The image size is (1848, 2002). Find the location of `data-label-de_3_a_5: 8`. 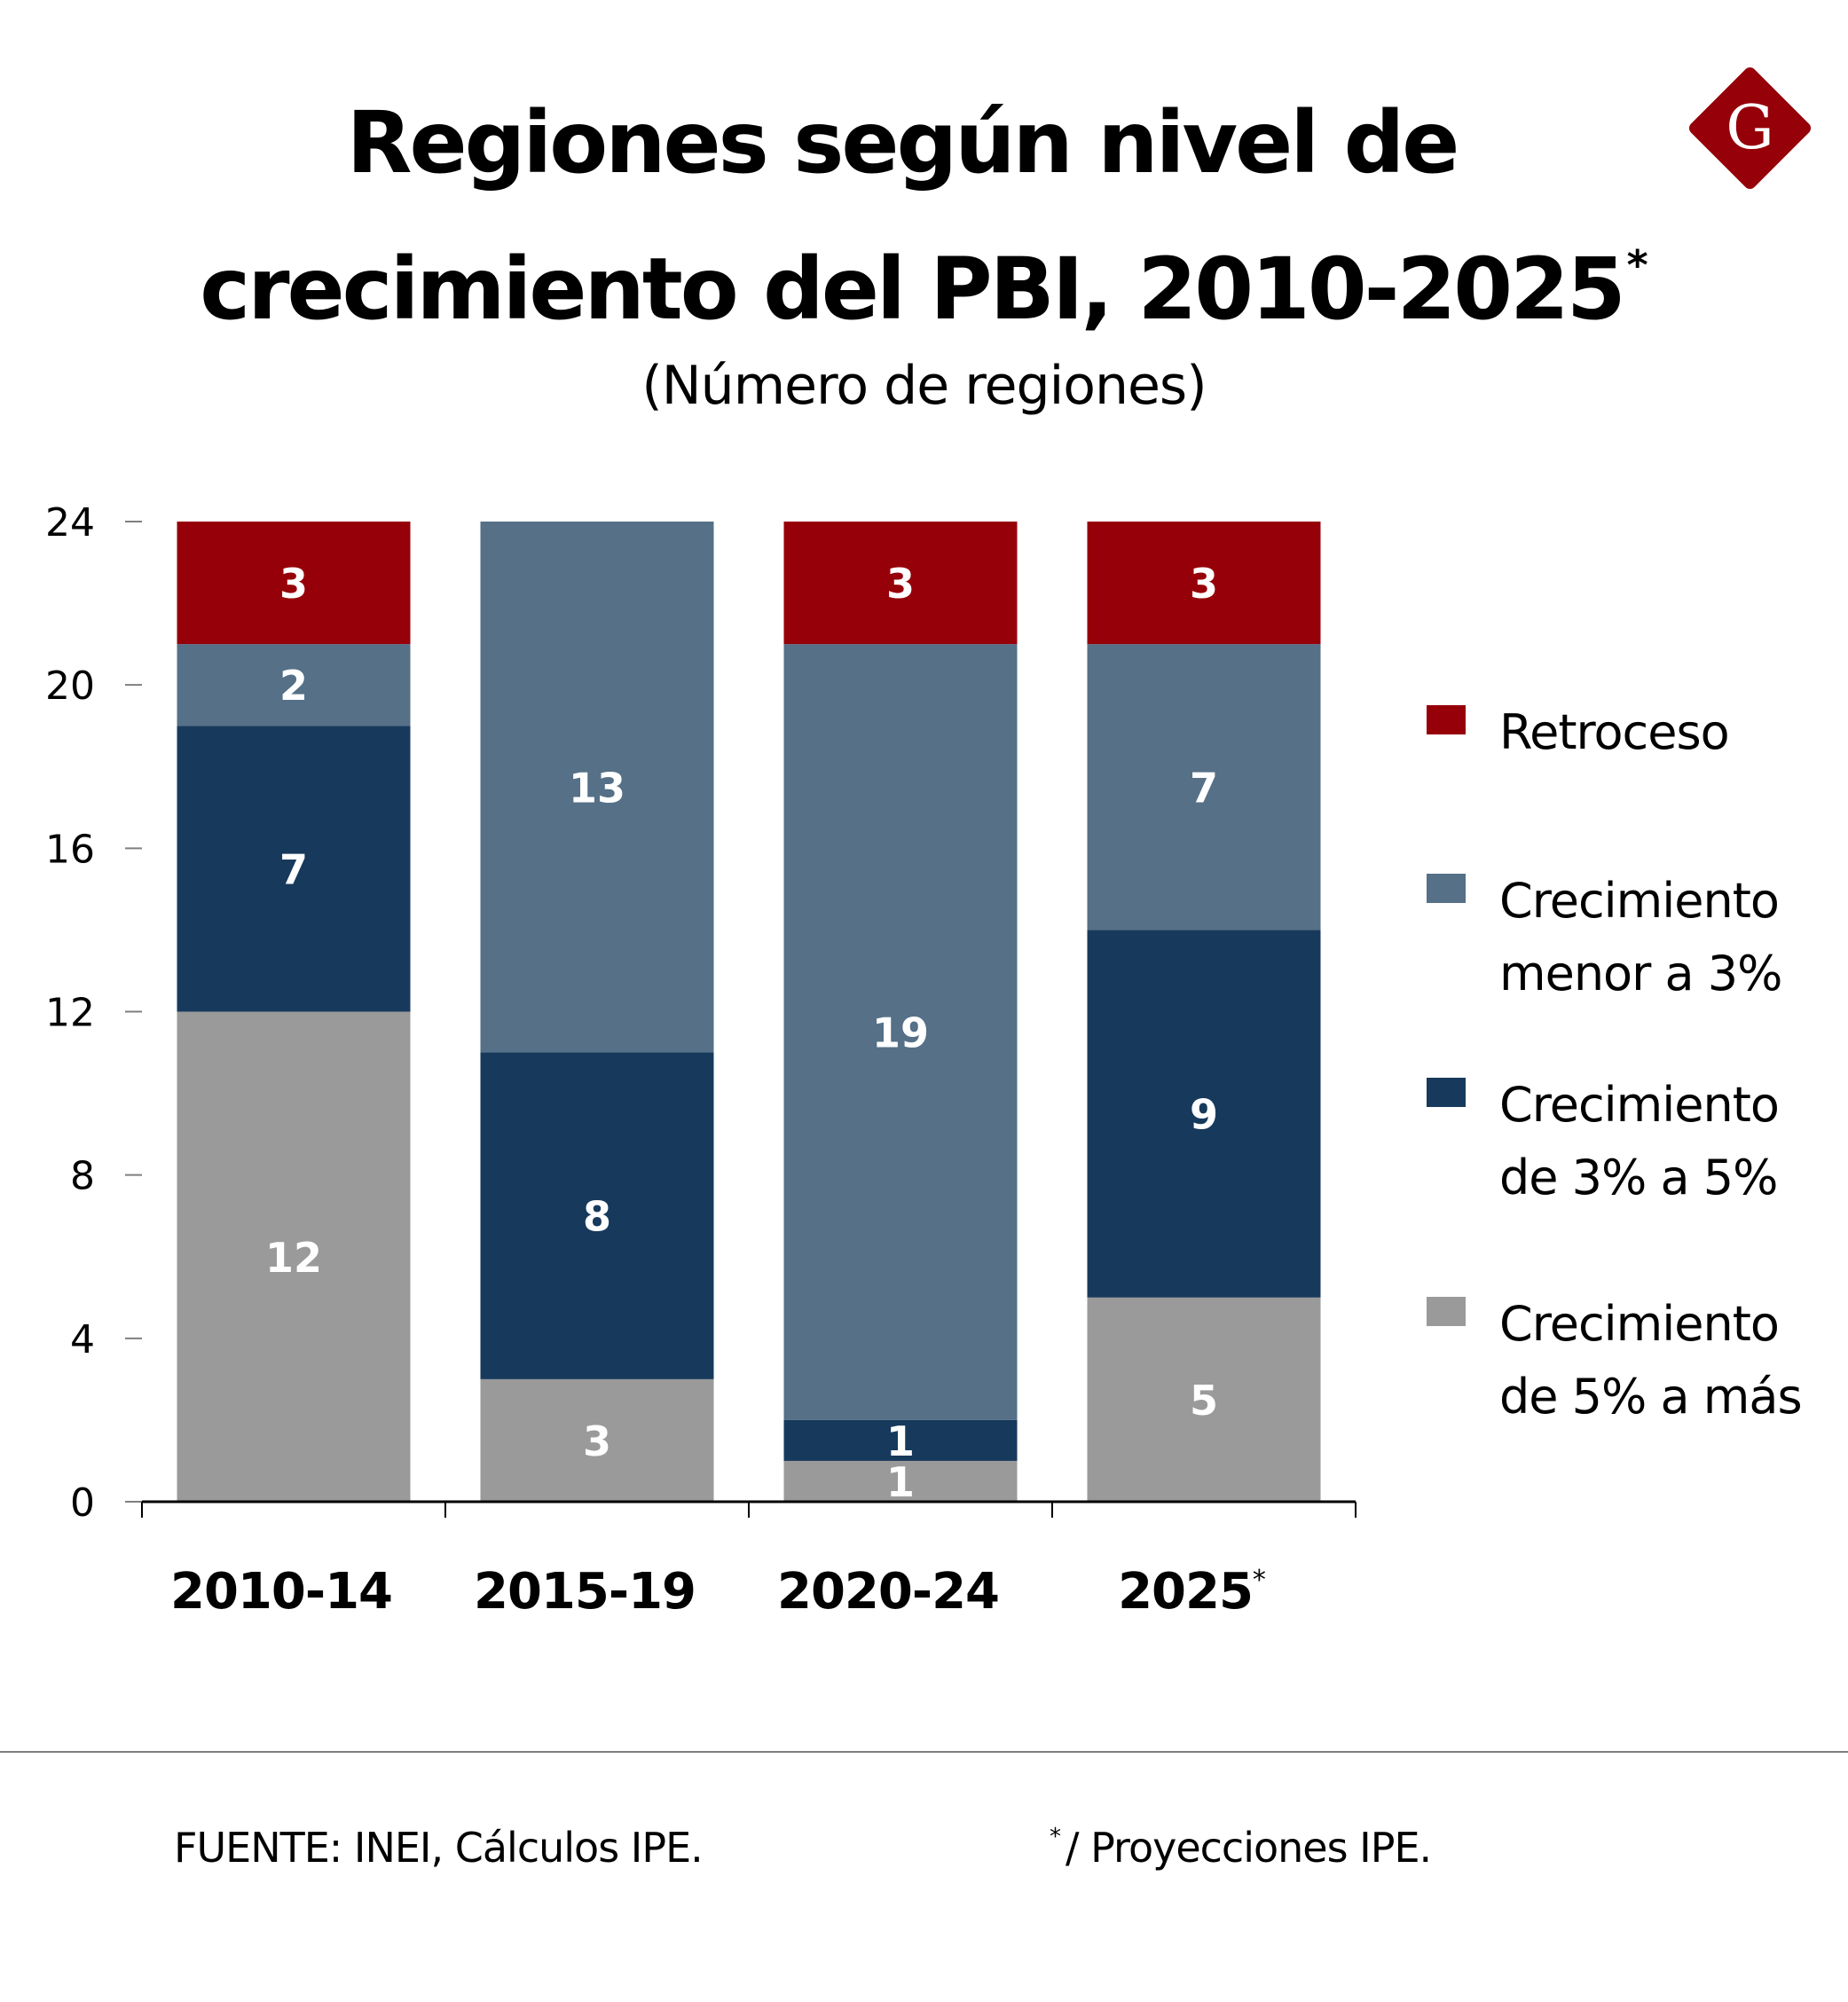

data-label-de_3_a_5: 8 is located at coordinates (597, 1217).